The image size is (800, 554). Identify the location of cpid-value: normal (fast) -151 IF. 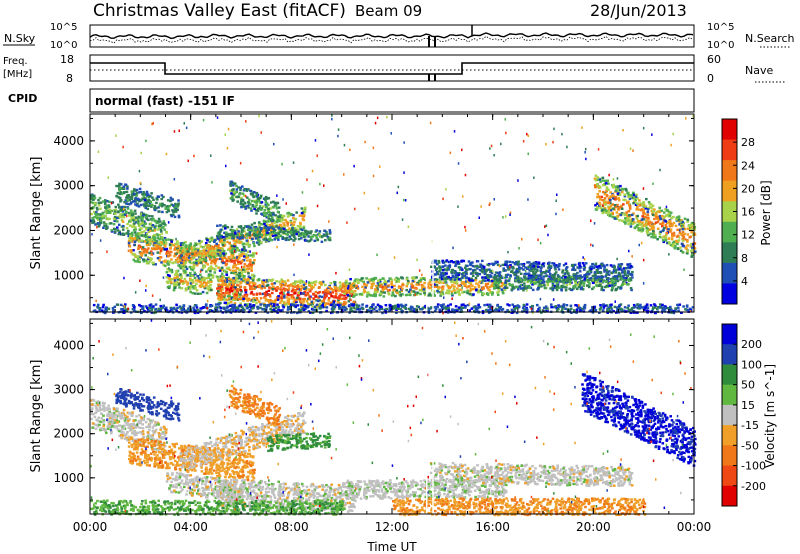
(165, 101).